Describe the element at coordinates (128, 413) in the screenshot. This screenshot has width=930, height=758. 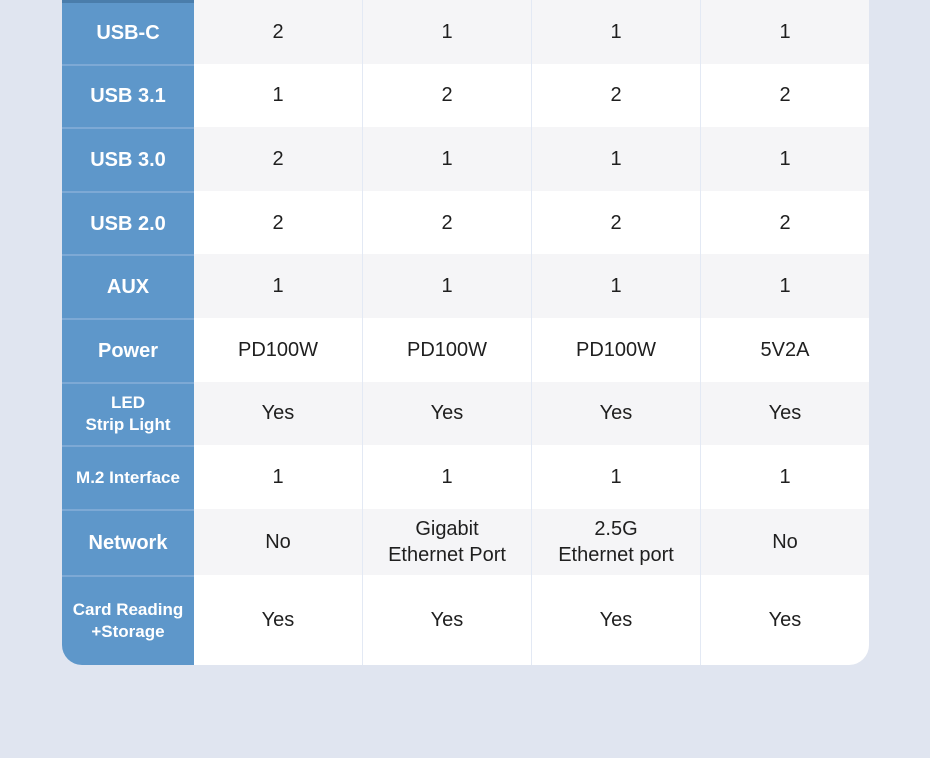
I see `spec-label: LED Strip Light` at that location.